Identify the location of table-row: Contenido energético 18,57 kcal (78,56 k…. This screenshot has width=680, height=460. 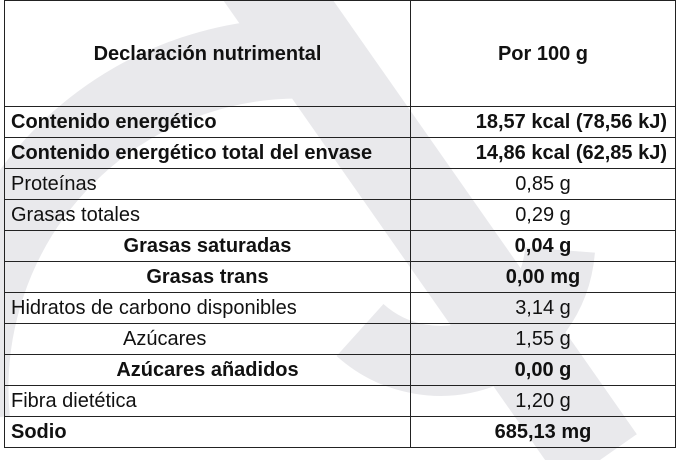
(340, 122).